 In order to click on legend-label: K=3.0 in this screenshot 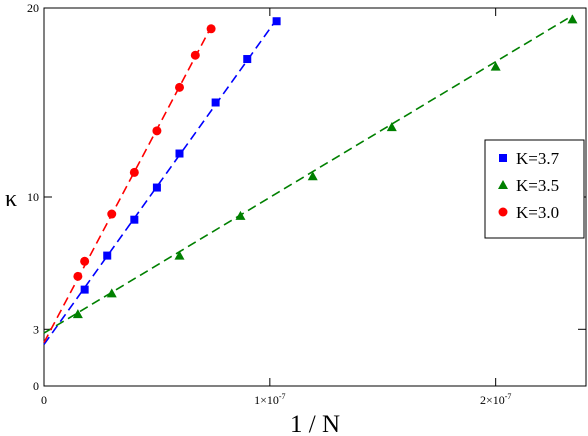, I will do `click(537, 212)`.